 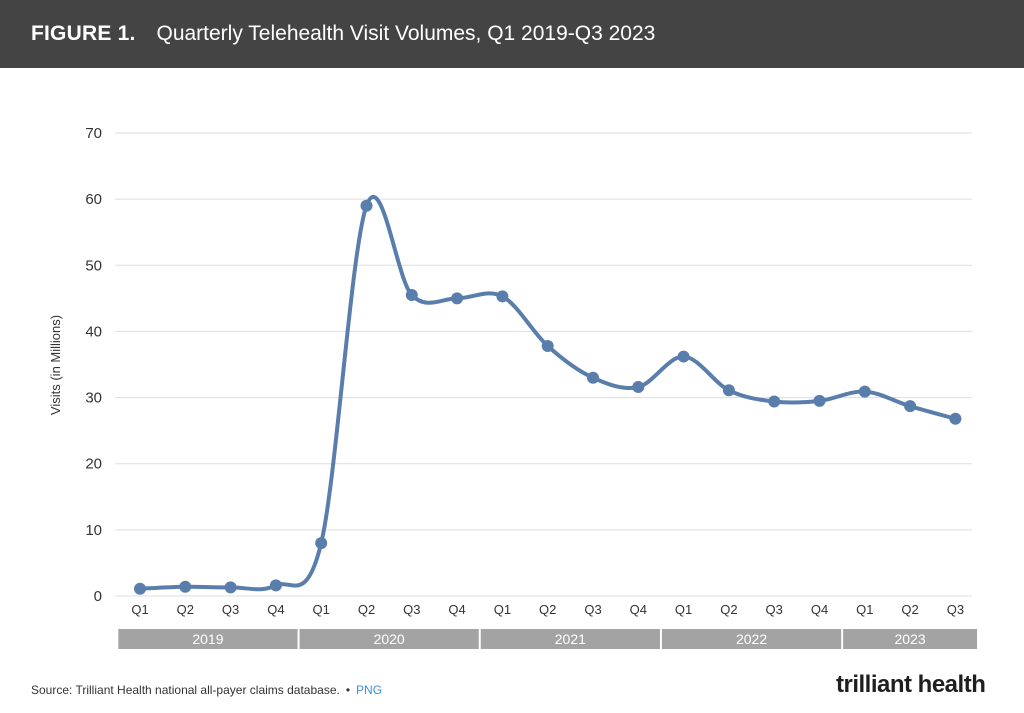 What do you see at coordinates (93, 133) in the screenshot?
I see `y-tick-label: 70` at bounding box center [93, 133].